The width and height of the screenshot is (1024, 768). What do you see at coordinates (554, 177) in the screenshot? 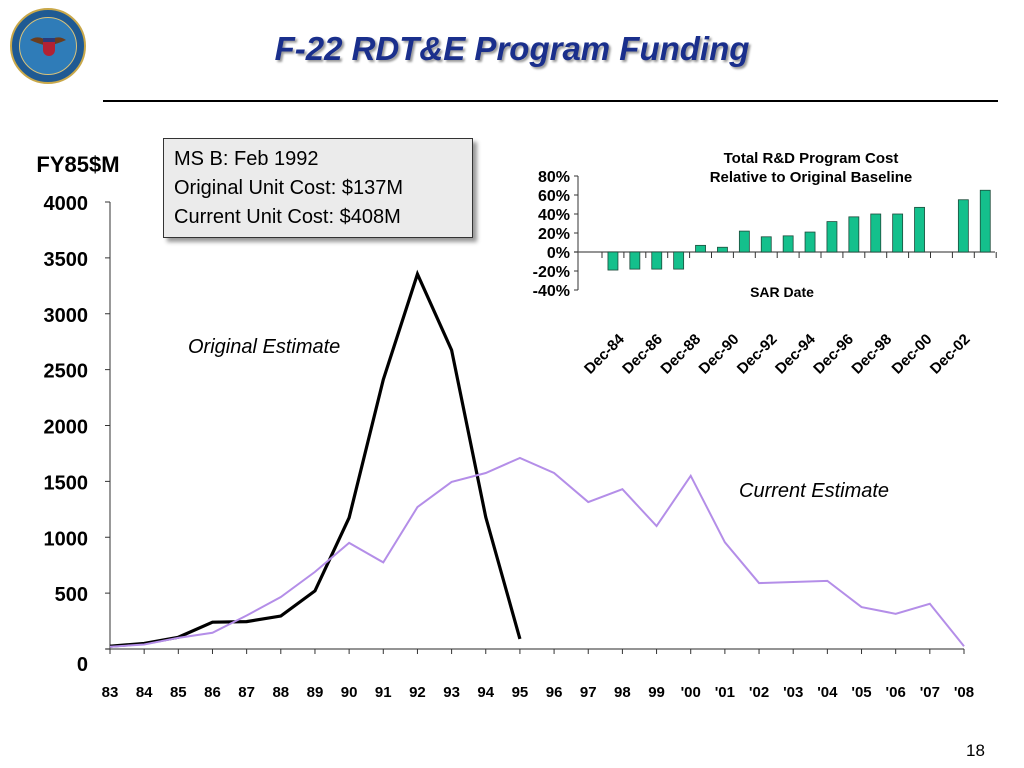
I see `inset-y-tick-label: 80%` at bounding box center [554, 177].